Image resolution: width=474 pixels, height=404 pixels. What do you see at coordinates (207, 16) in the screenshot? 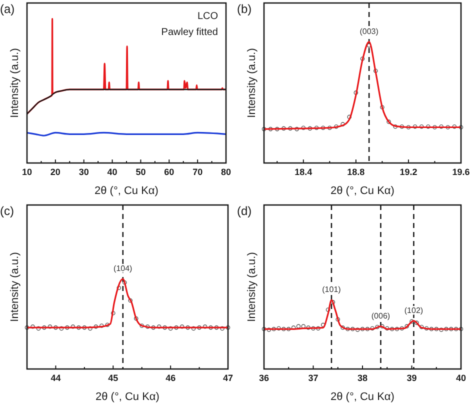
I see `annotation: LCO` at bounding box center [207, 16].